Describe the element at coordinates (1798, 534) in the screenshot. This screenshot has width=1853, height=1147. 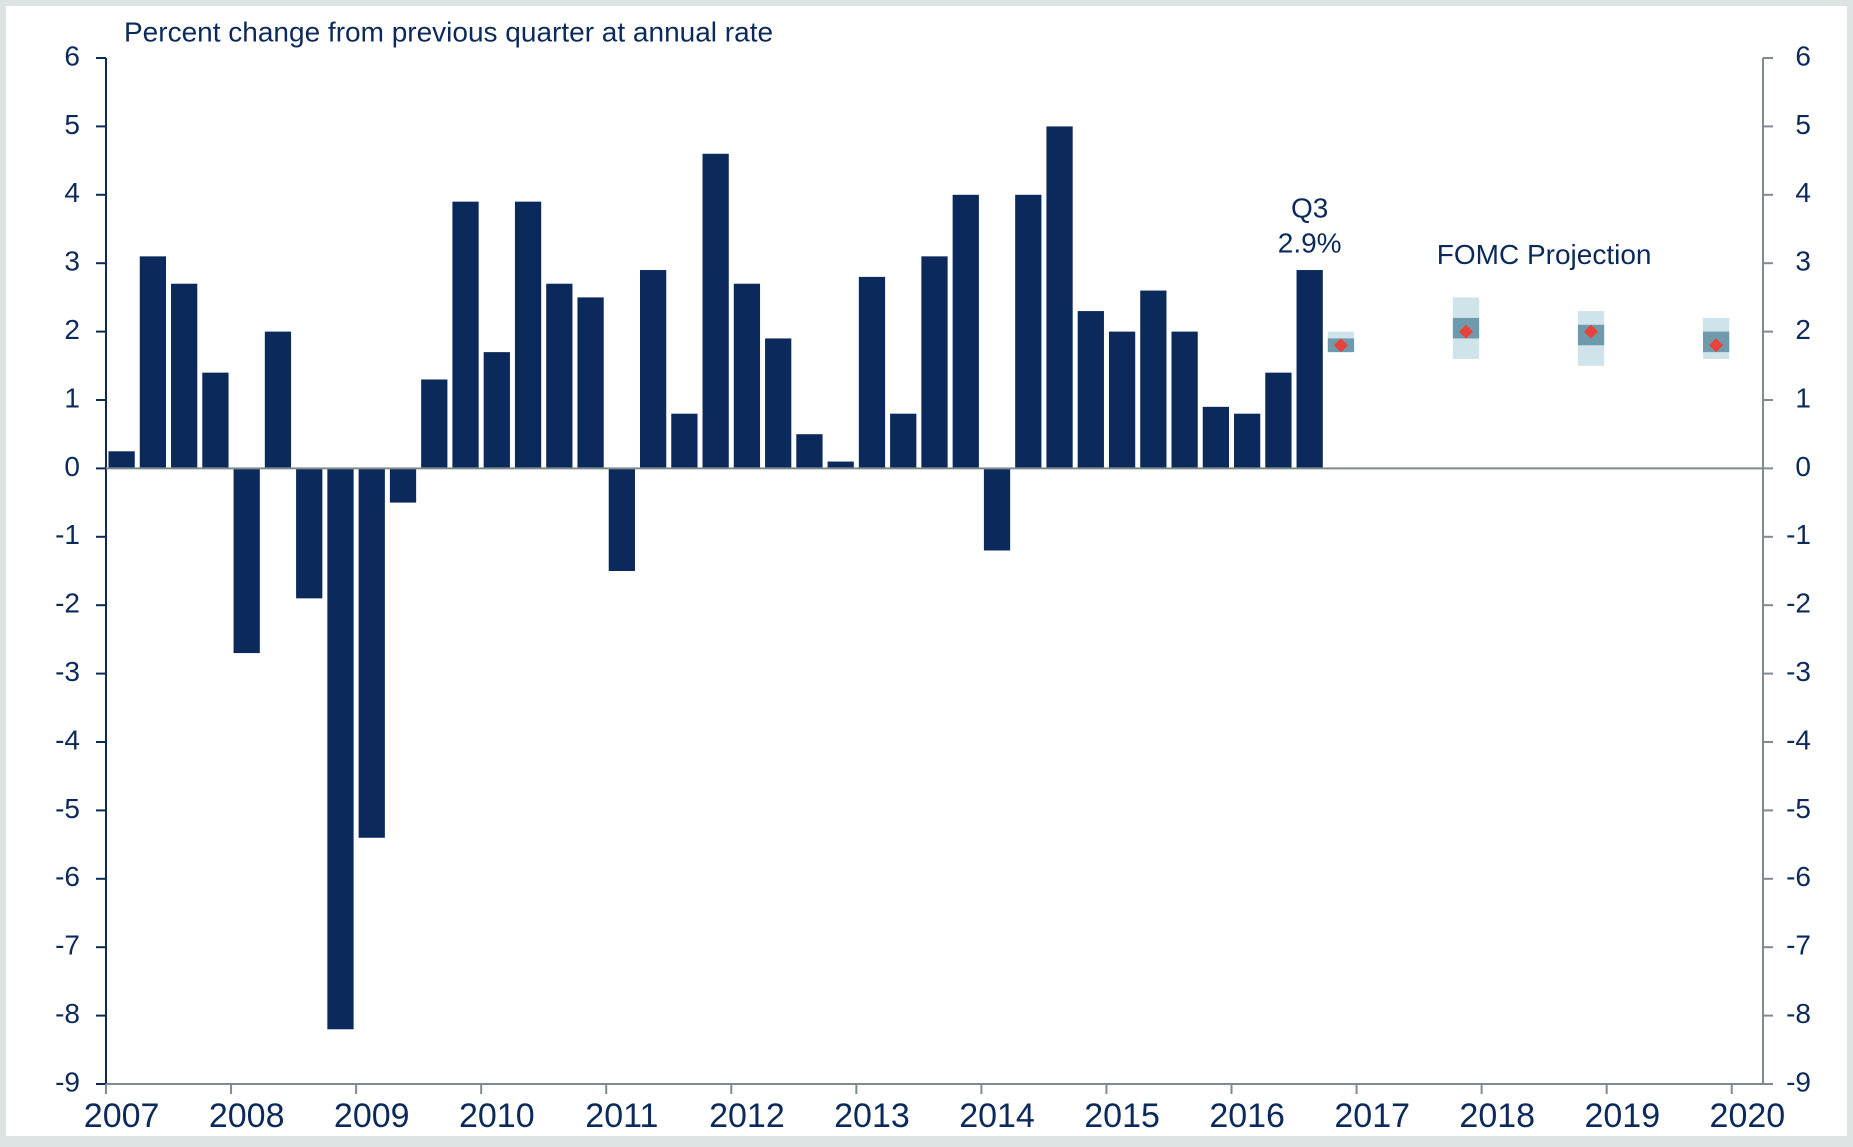
I see `y2-tick-label: -1` at that location.